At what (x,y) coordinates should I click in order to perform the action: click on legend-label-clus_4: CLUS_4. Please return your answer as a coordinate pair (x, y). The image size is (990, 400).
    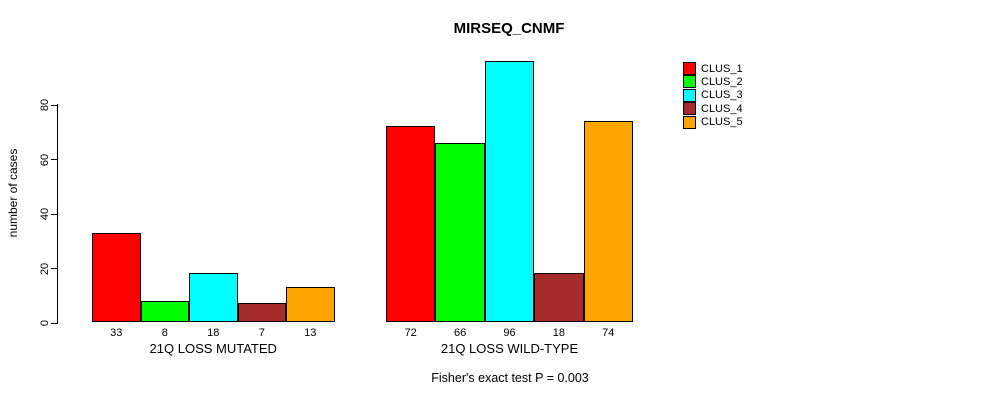
    Looking at the image, I should click on (722, 108).